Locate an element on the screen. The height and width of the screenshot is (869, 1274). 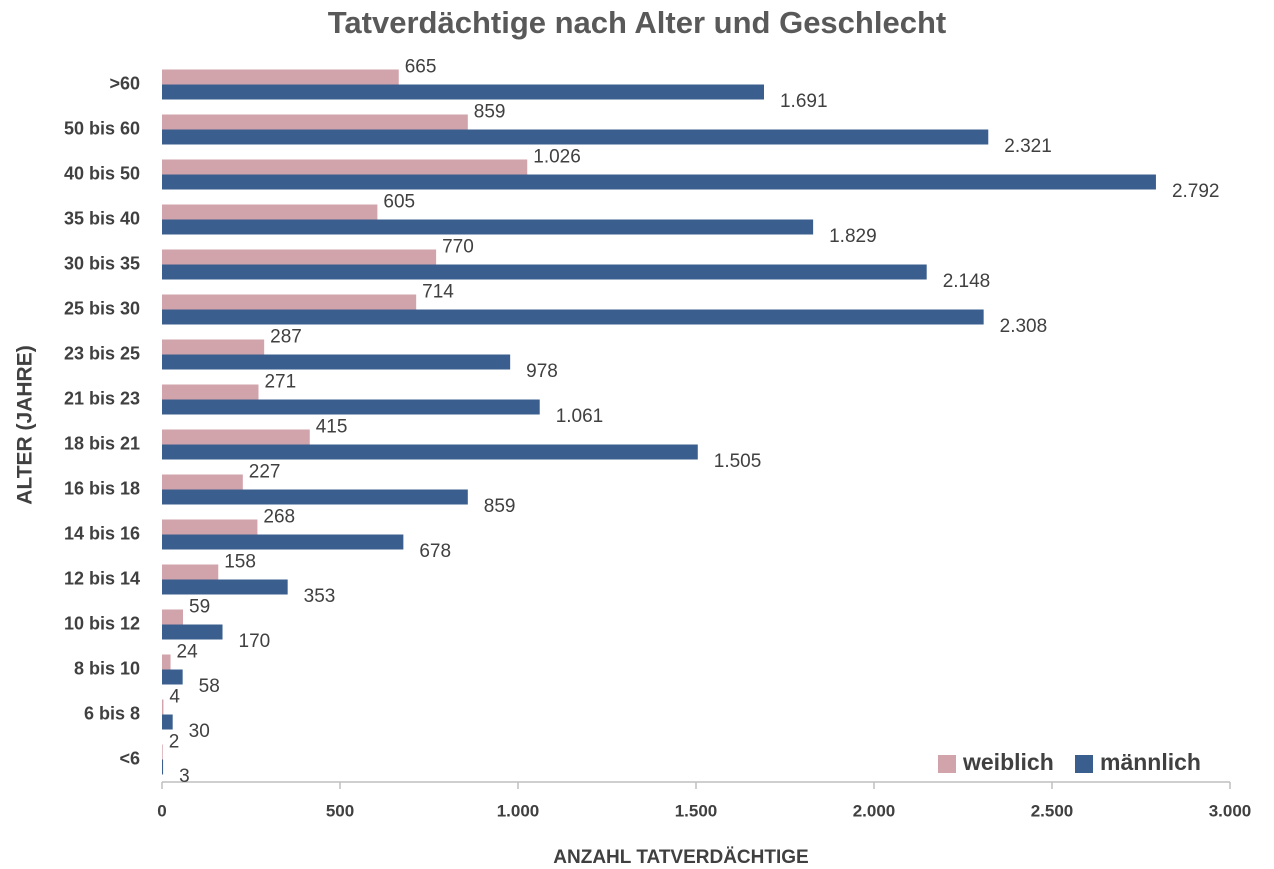
value-label: 227 is located at coordinates (265, 472).